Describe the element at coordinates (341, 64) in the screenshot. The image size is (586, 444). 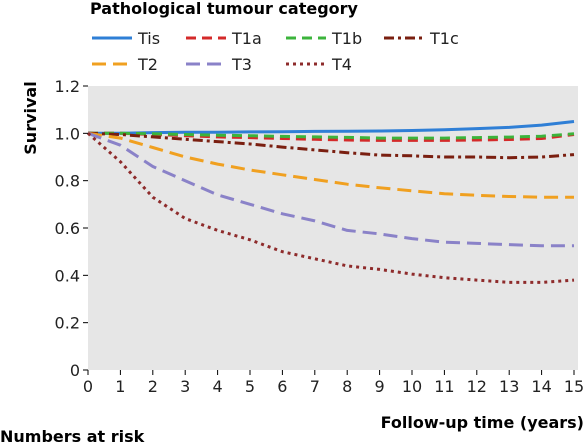
I see `legend-label-t4: T4` at that location.